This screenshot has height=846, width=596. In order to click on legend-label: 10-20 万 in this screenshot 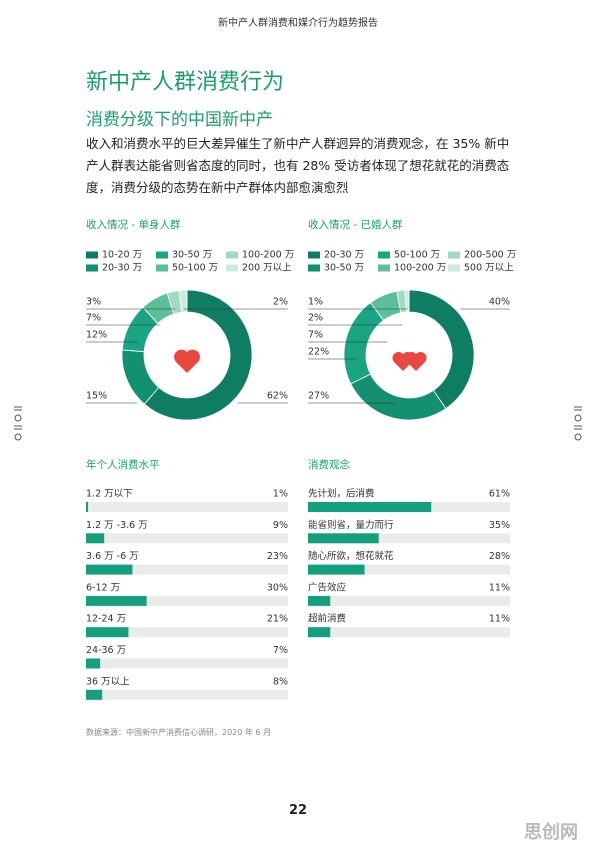, I will do `click(122, 255)`.